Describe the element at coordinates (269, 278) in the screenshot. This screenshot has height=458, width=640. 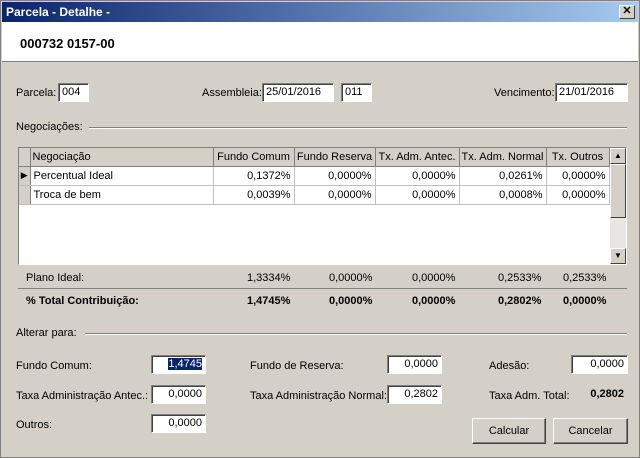
I see `plano-ideal-fundo-comum: 1,3334%` at that location.